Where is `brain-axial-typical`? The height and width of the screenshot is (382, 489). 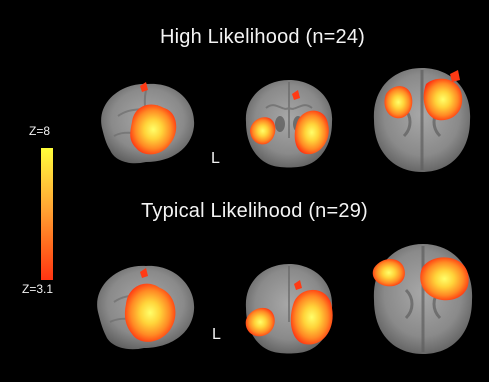 brain-axial-typical is located at coordinates (422, 299).